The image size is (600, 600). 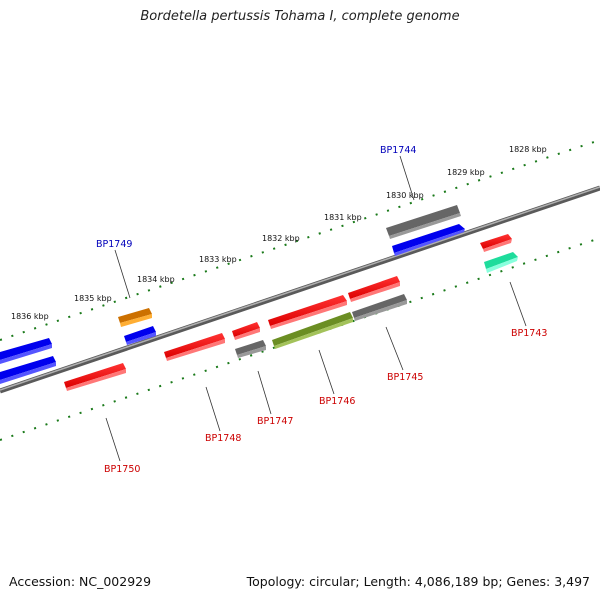 I want to click on gene-label-BP1745: BP1745, so click(x=405, y=377).